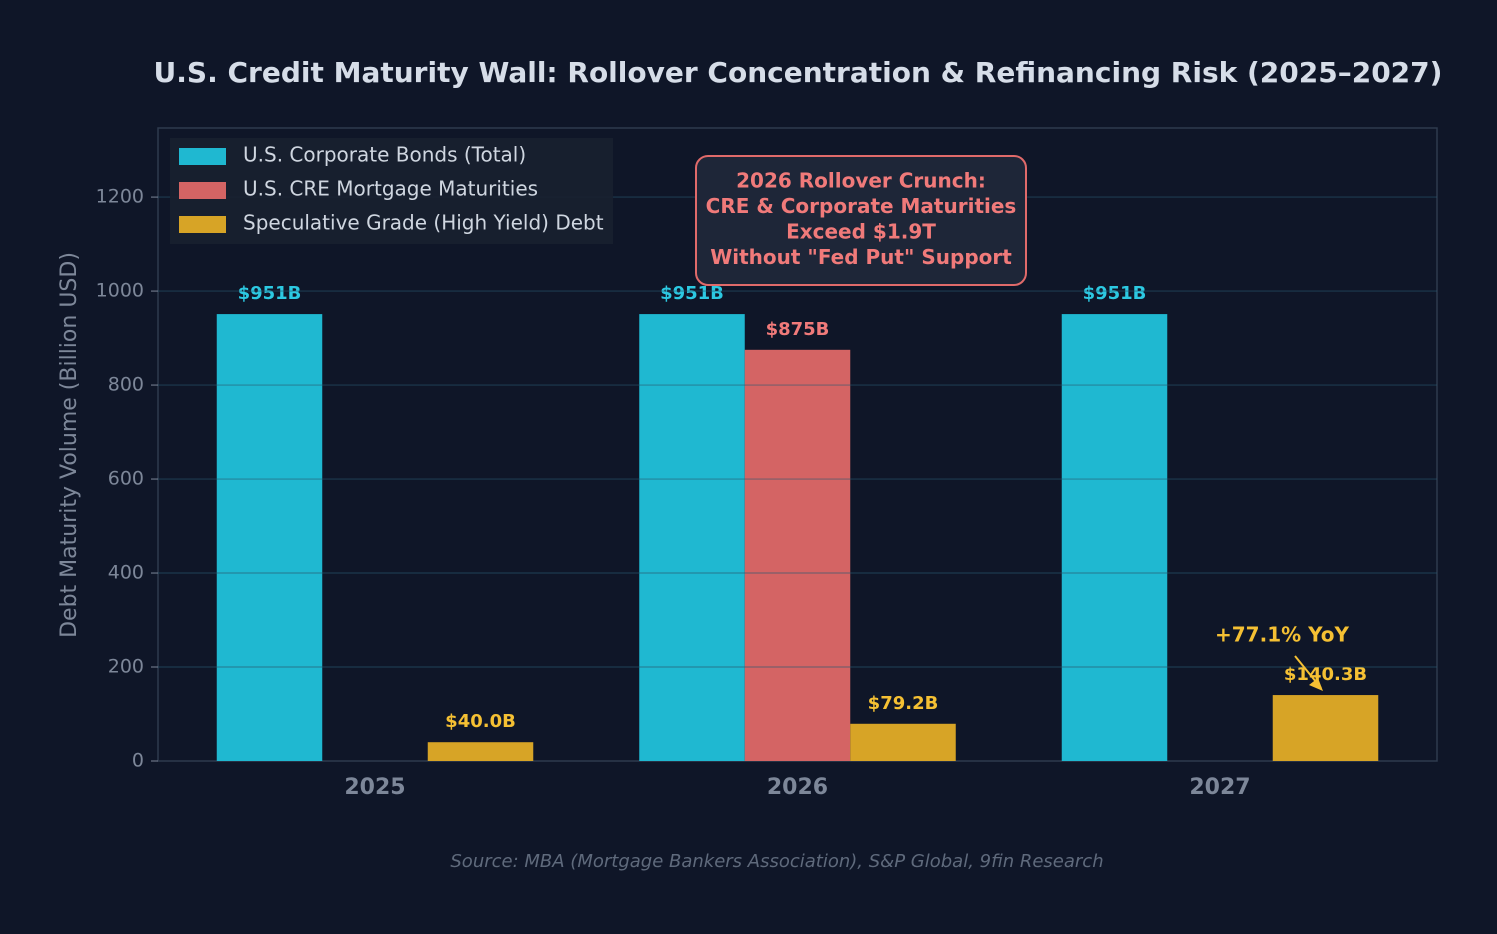  What do you see at coordinates (138, 761) in the screenshot?
I see `y-tick-label: 0` at bounding box center [138, 761].